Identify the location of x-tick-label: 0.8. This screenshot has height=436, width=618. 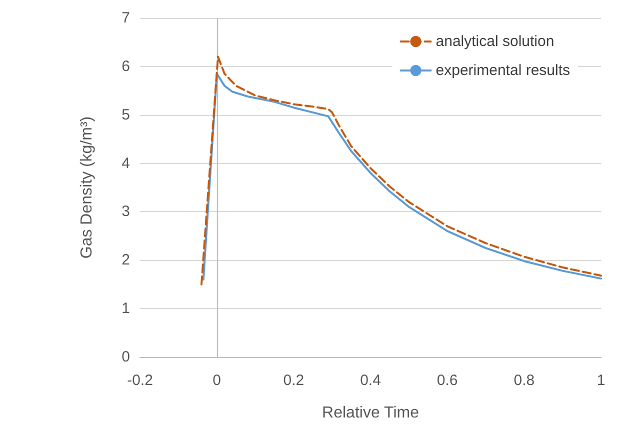
(524, 380).